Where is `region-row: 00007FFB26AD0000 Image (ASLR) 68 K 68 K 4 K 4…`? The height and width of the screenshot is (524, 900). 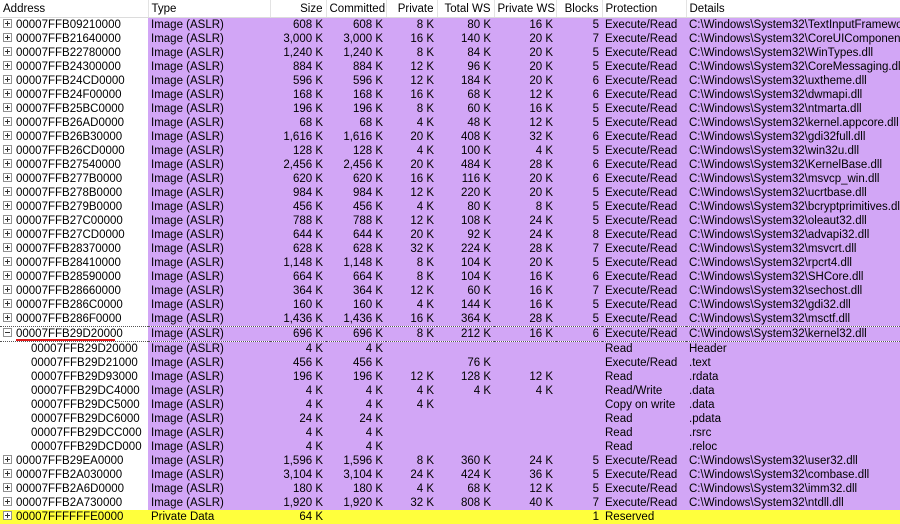
region-row: 00007FFB26AD0000 Image (ASLR) 68 K 68 K 4 K 4… is located at coordinates (450, 123).